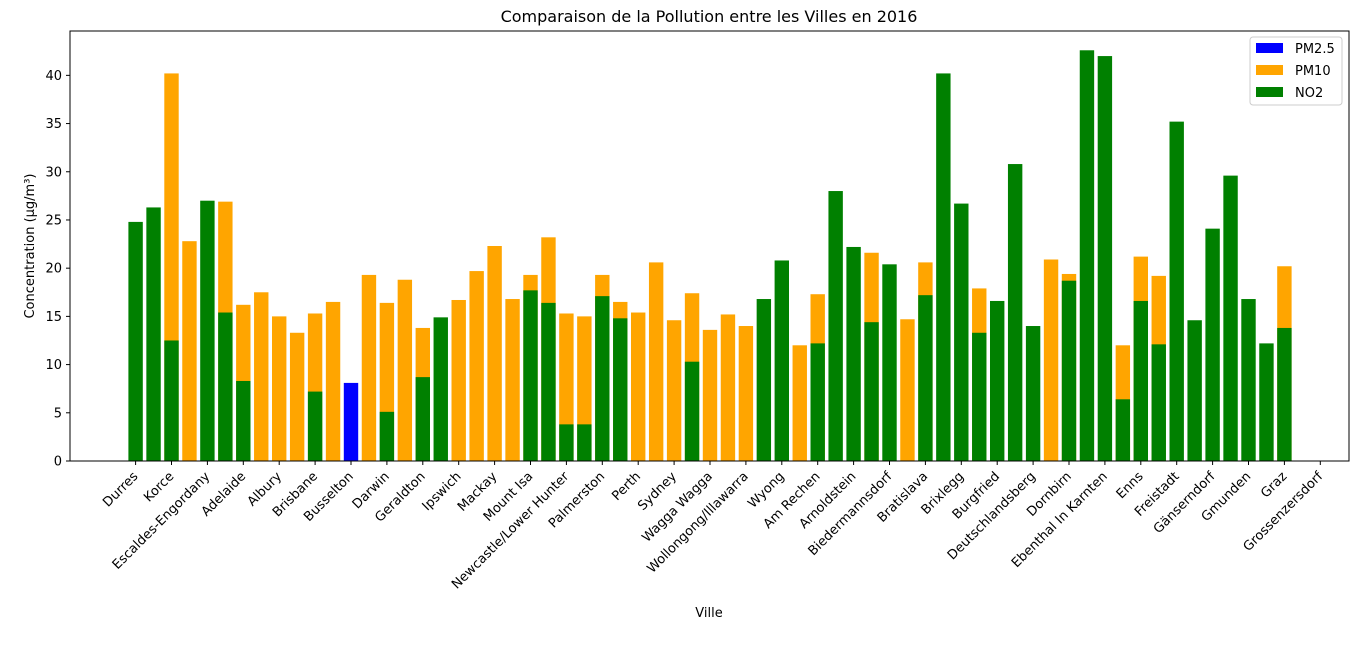 The width and height of the screenshot is (1366, 658). I want to click on y-tick-label-15: 15, so click(53, 317).